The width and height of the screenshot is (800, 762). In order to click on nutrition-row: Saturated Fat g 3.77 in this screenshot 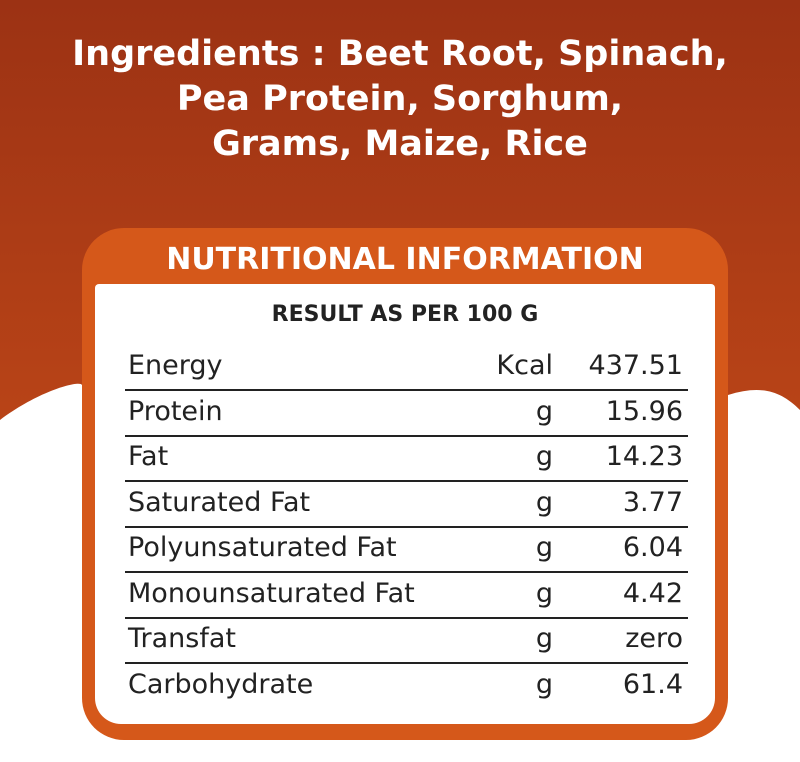, I will do `click(406, 504)`.